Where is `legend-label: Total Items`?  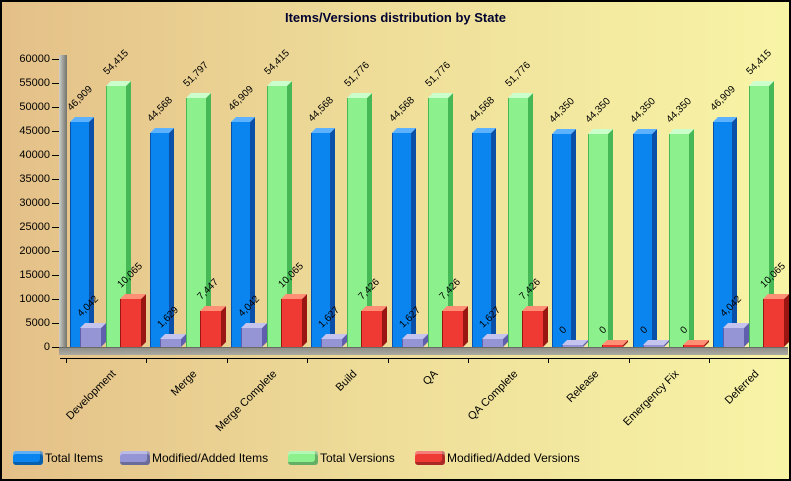
legend-label: Total Items is located at coordinates (74, 458).